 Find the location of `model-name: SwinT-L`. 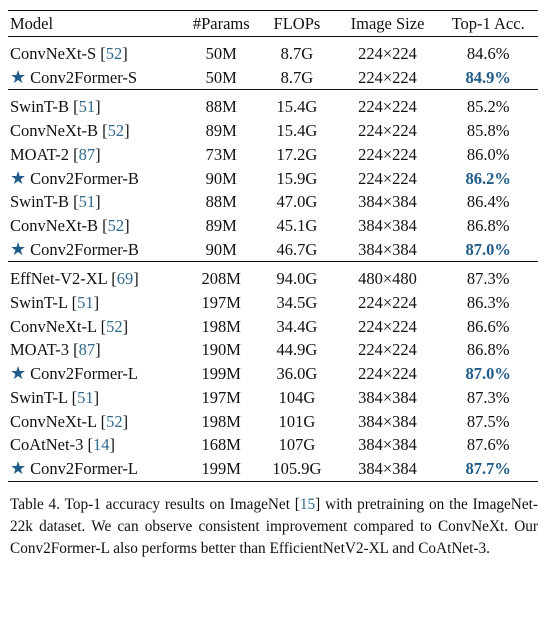

model-name: SwinT-L is located at coordinates (39, 397).